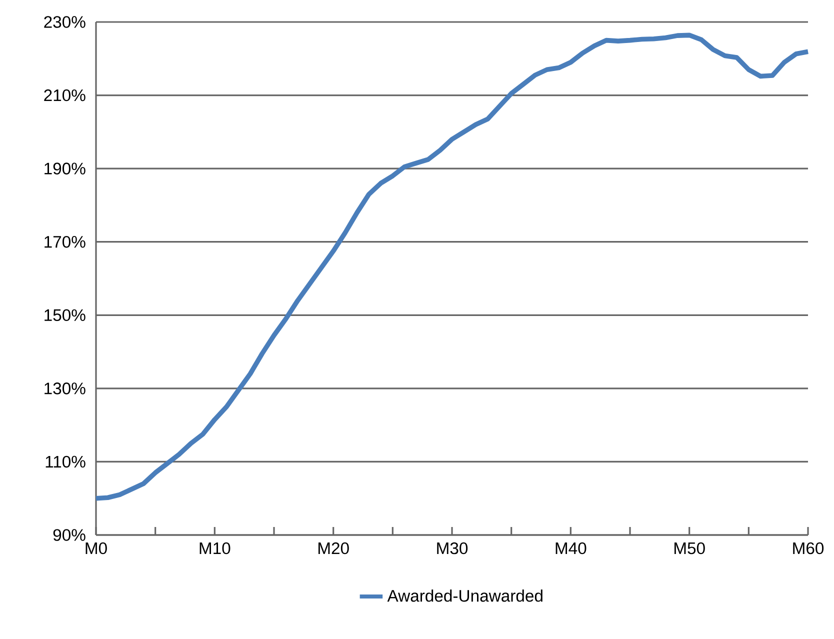 This screenshot has width=834, height=639. I want to click on x-tick-label: M50, so click(689, 548).